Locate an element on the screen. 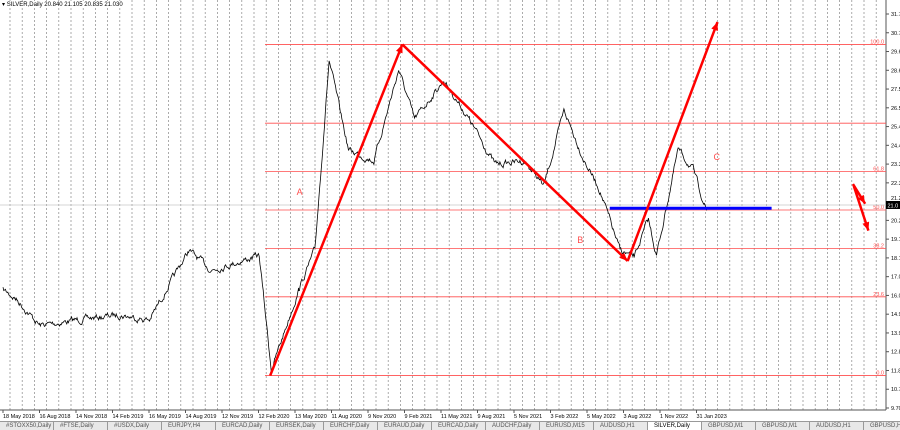  price-label: 12.8 is located at coordinates (895, 353).